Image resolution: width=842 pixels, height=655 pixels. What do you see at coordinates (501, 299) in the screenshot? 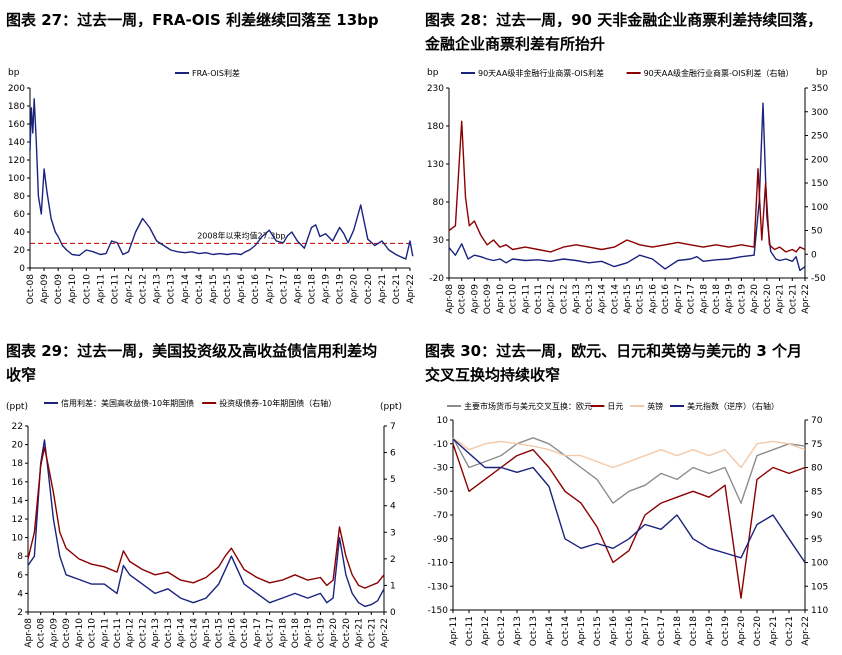
I see `x-tick-label: Apr-10` at bounding box center [501, 299].